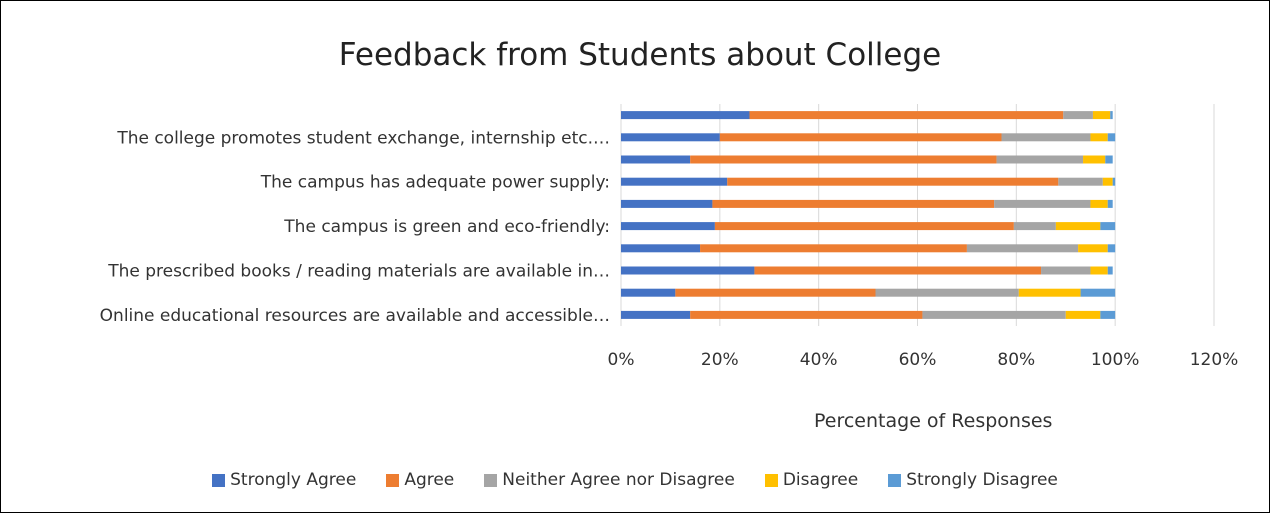  I want to click on legend-item: Strongly Disagree, so click(973, 480).